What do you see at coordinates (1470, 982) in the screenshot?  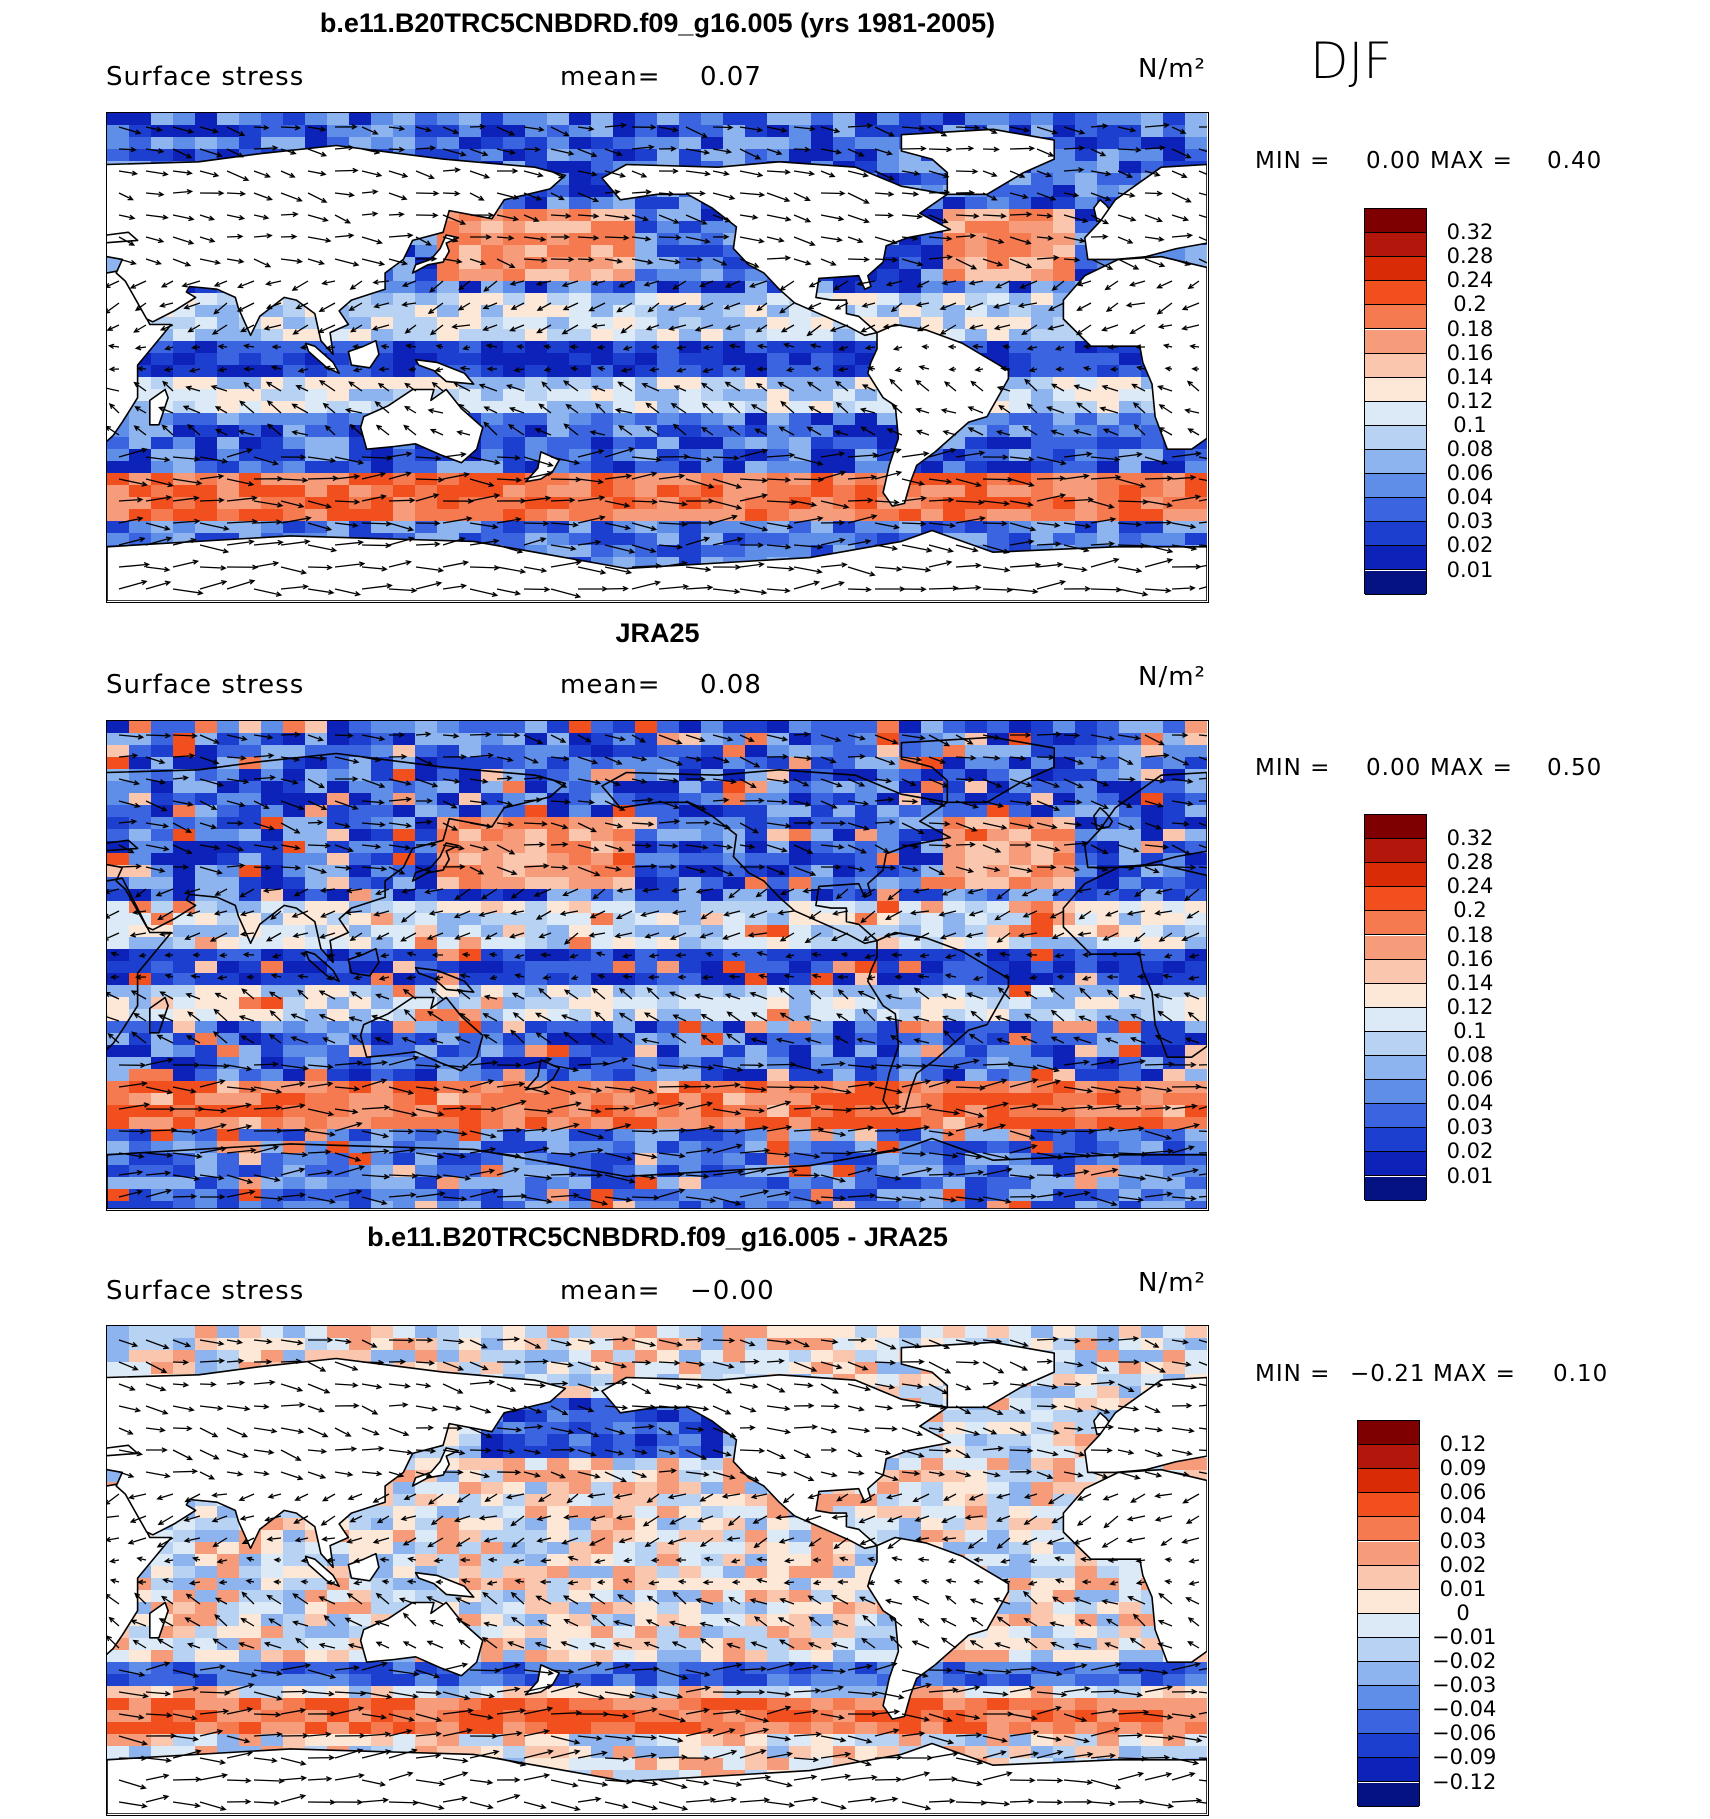 I see `colorbar-label: 0.14` at bounding box center [1470, 982].